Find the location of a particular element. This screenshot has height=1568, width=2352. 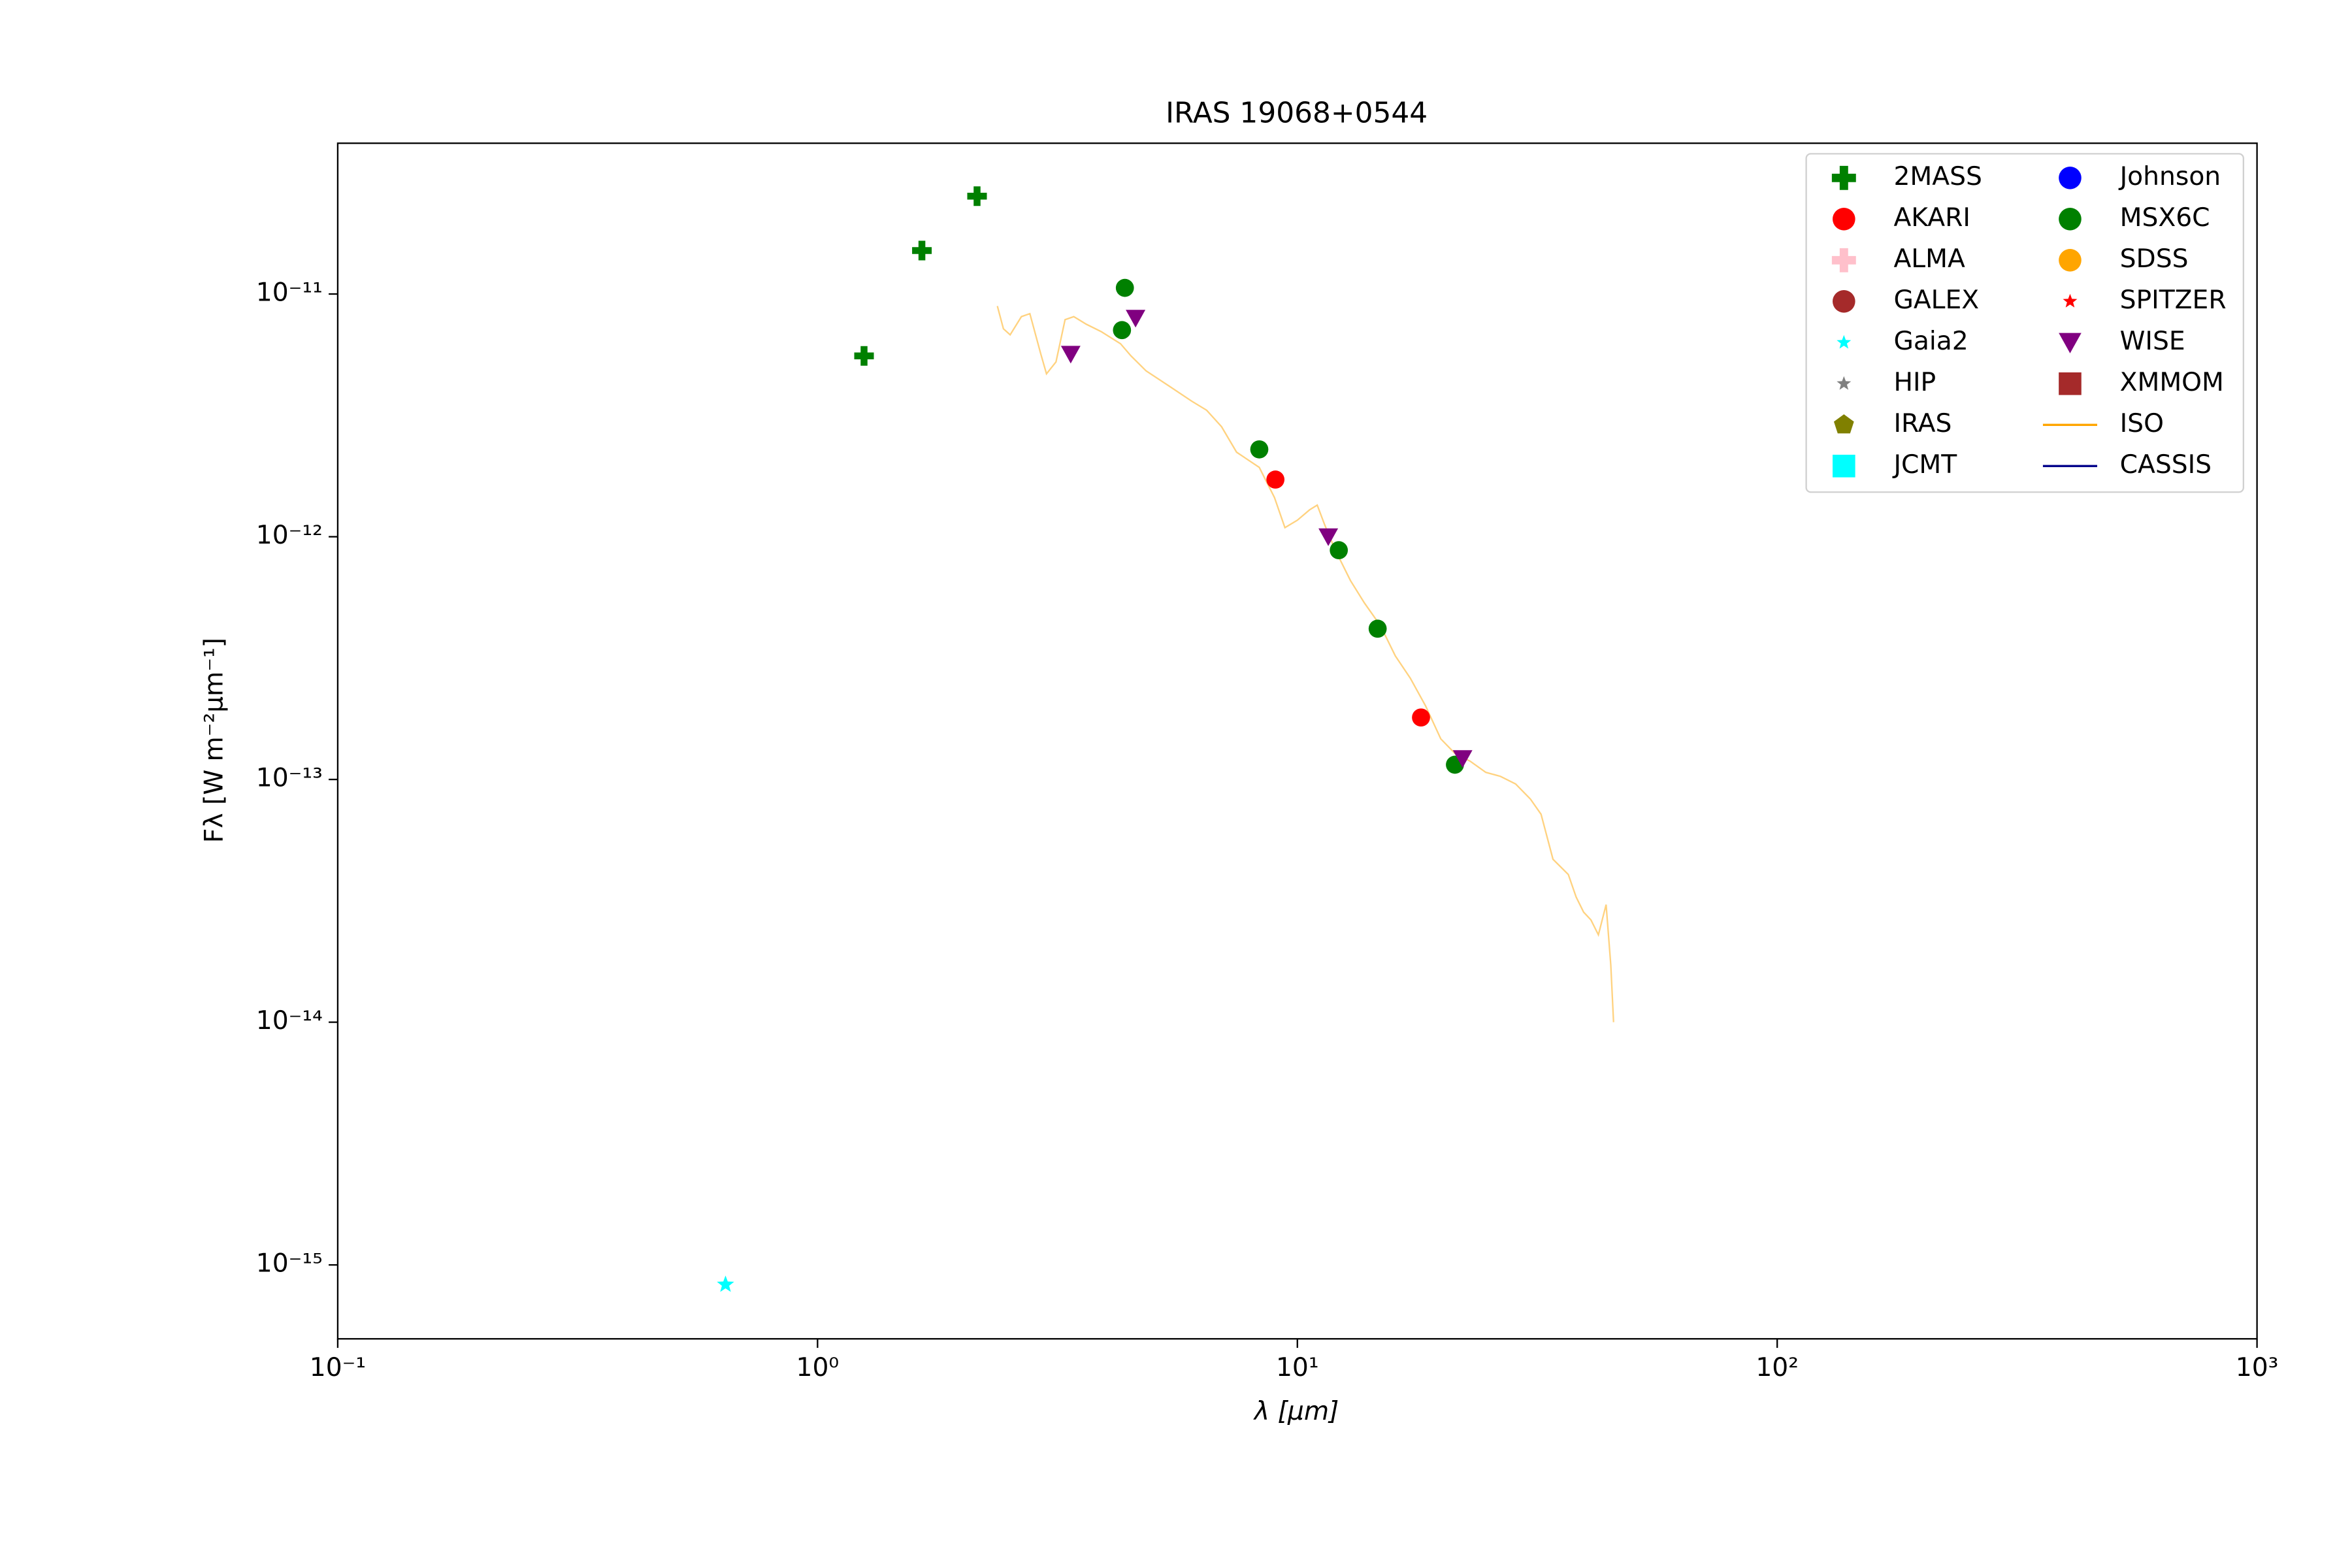

legend-label: JCMT is located at coordinates (1924, 465).